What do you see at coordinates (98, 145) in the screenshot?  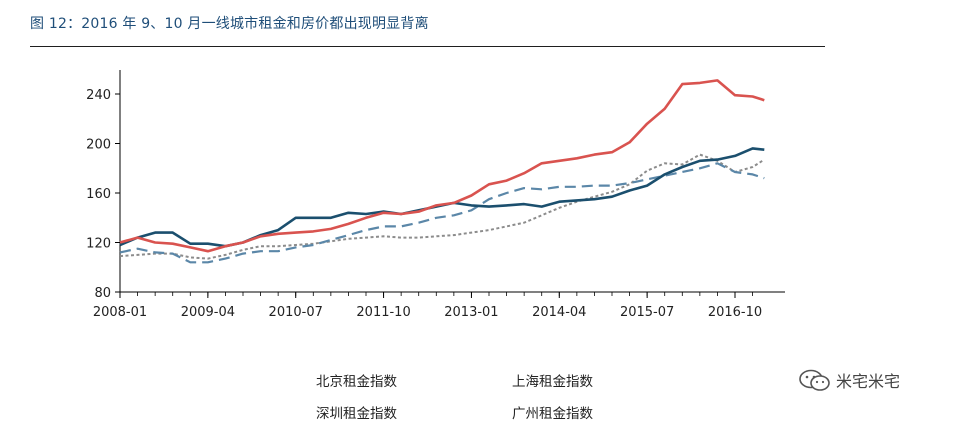 I see `y-tick-label: 200` at bounding box center [98, 145].